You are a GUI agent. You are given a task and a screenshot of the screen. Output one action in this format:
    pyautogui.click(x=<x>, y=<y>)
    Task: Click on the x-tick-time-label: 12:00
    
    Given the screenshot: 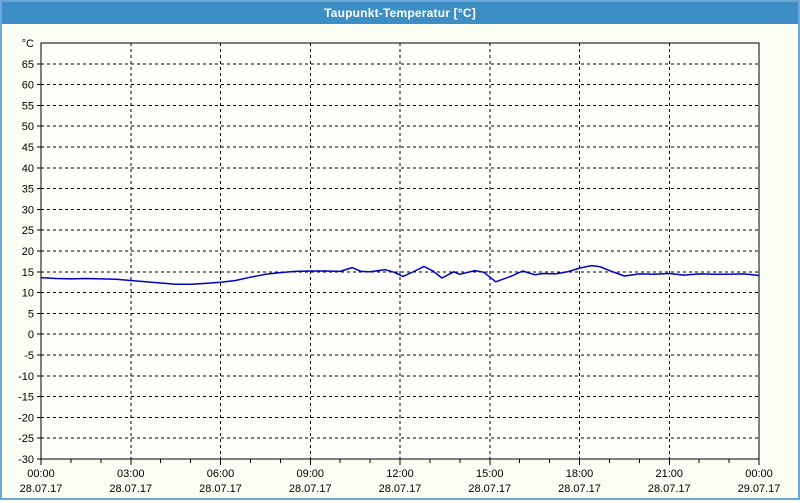 What is the action you would take?
    pyautogui.click(x=400, y=474)
    